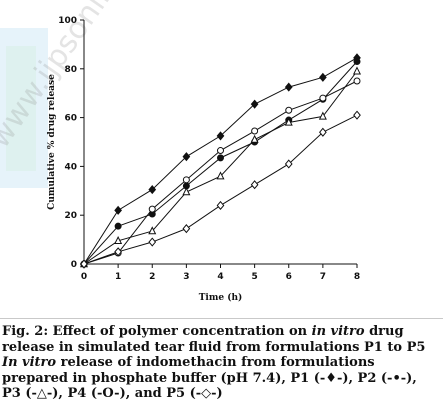  Describe the element at coordinates (67, 21) in the screenshot. I see `y-tick-label: 100` at that location.